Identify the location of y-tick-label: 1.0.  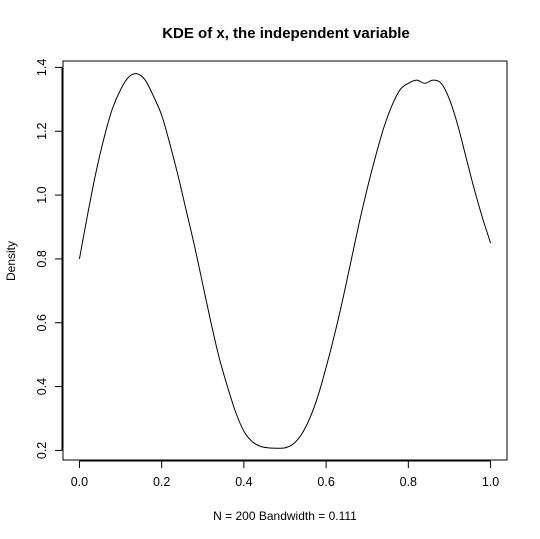
(42, 194).